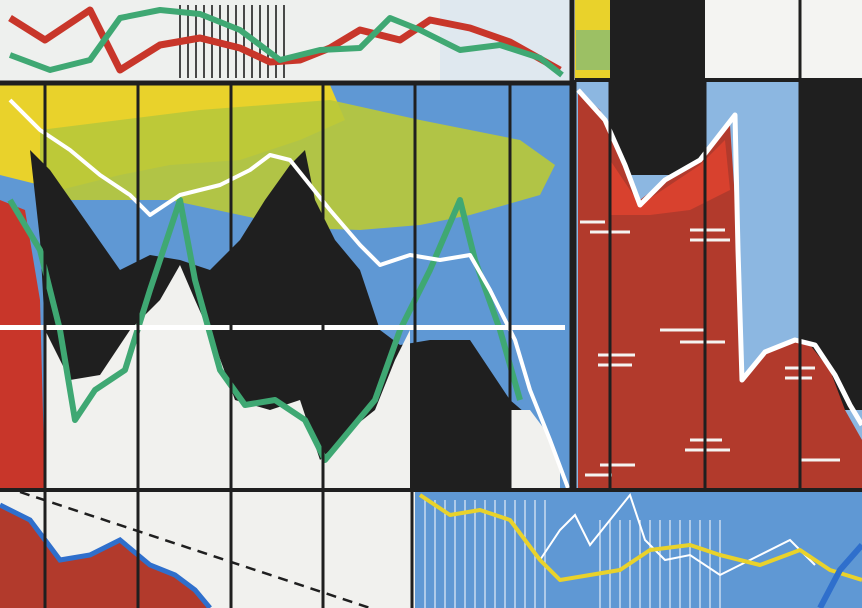  I want to click on bottom-right-blue, so click(638, 549).